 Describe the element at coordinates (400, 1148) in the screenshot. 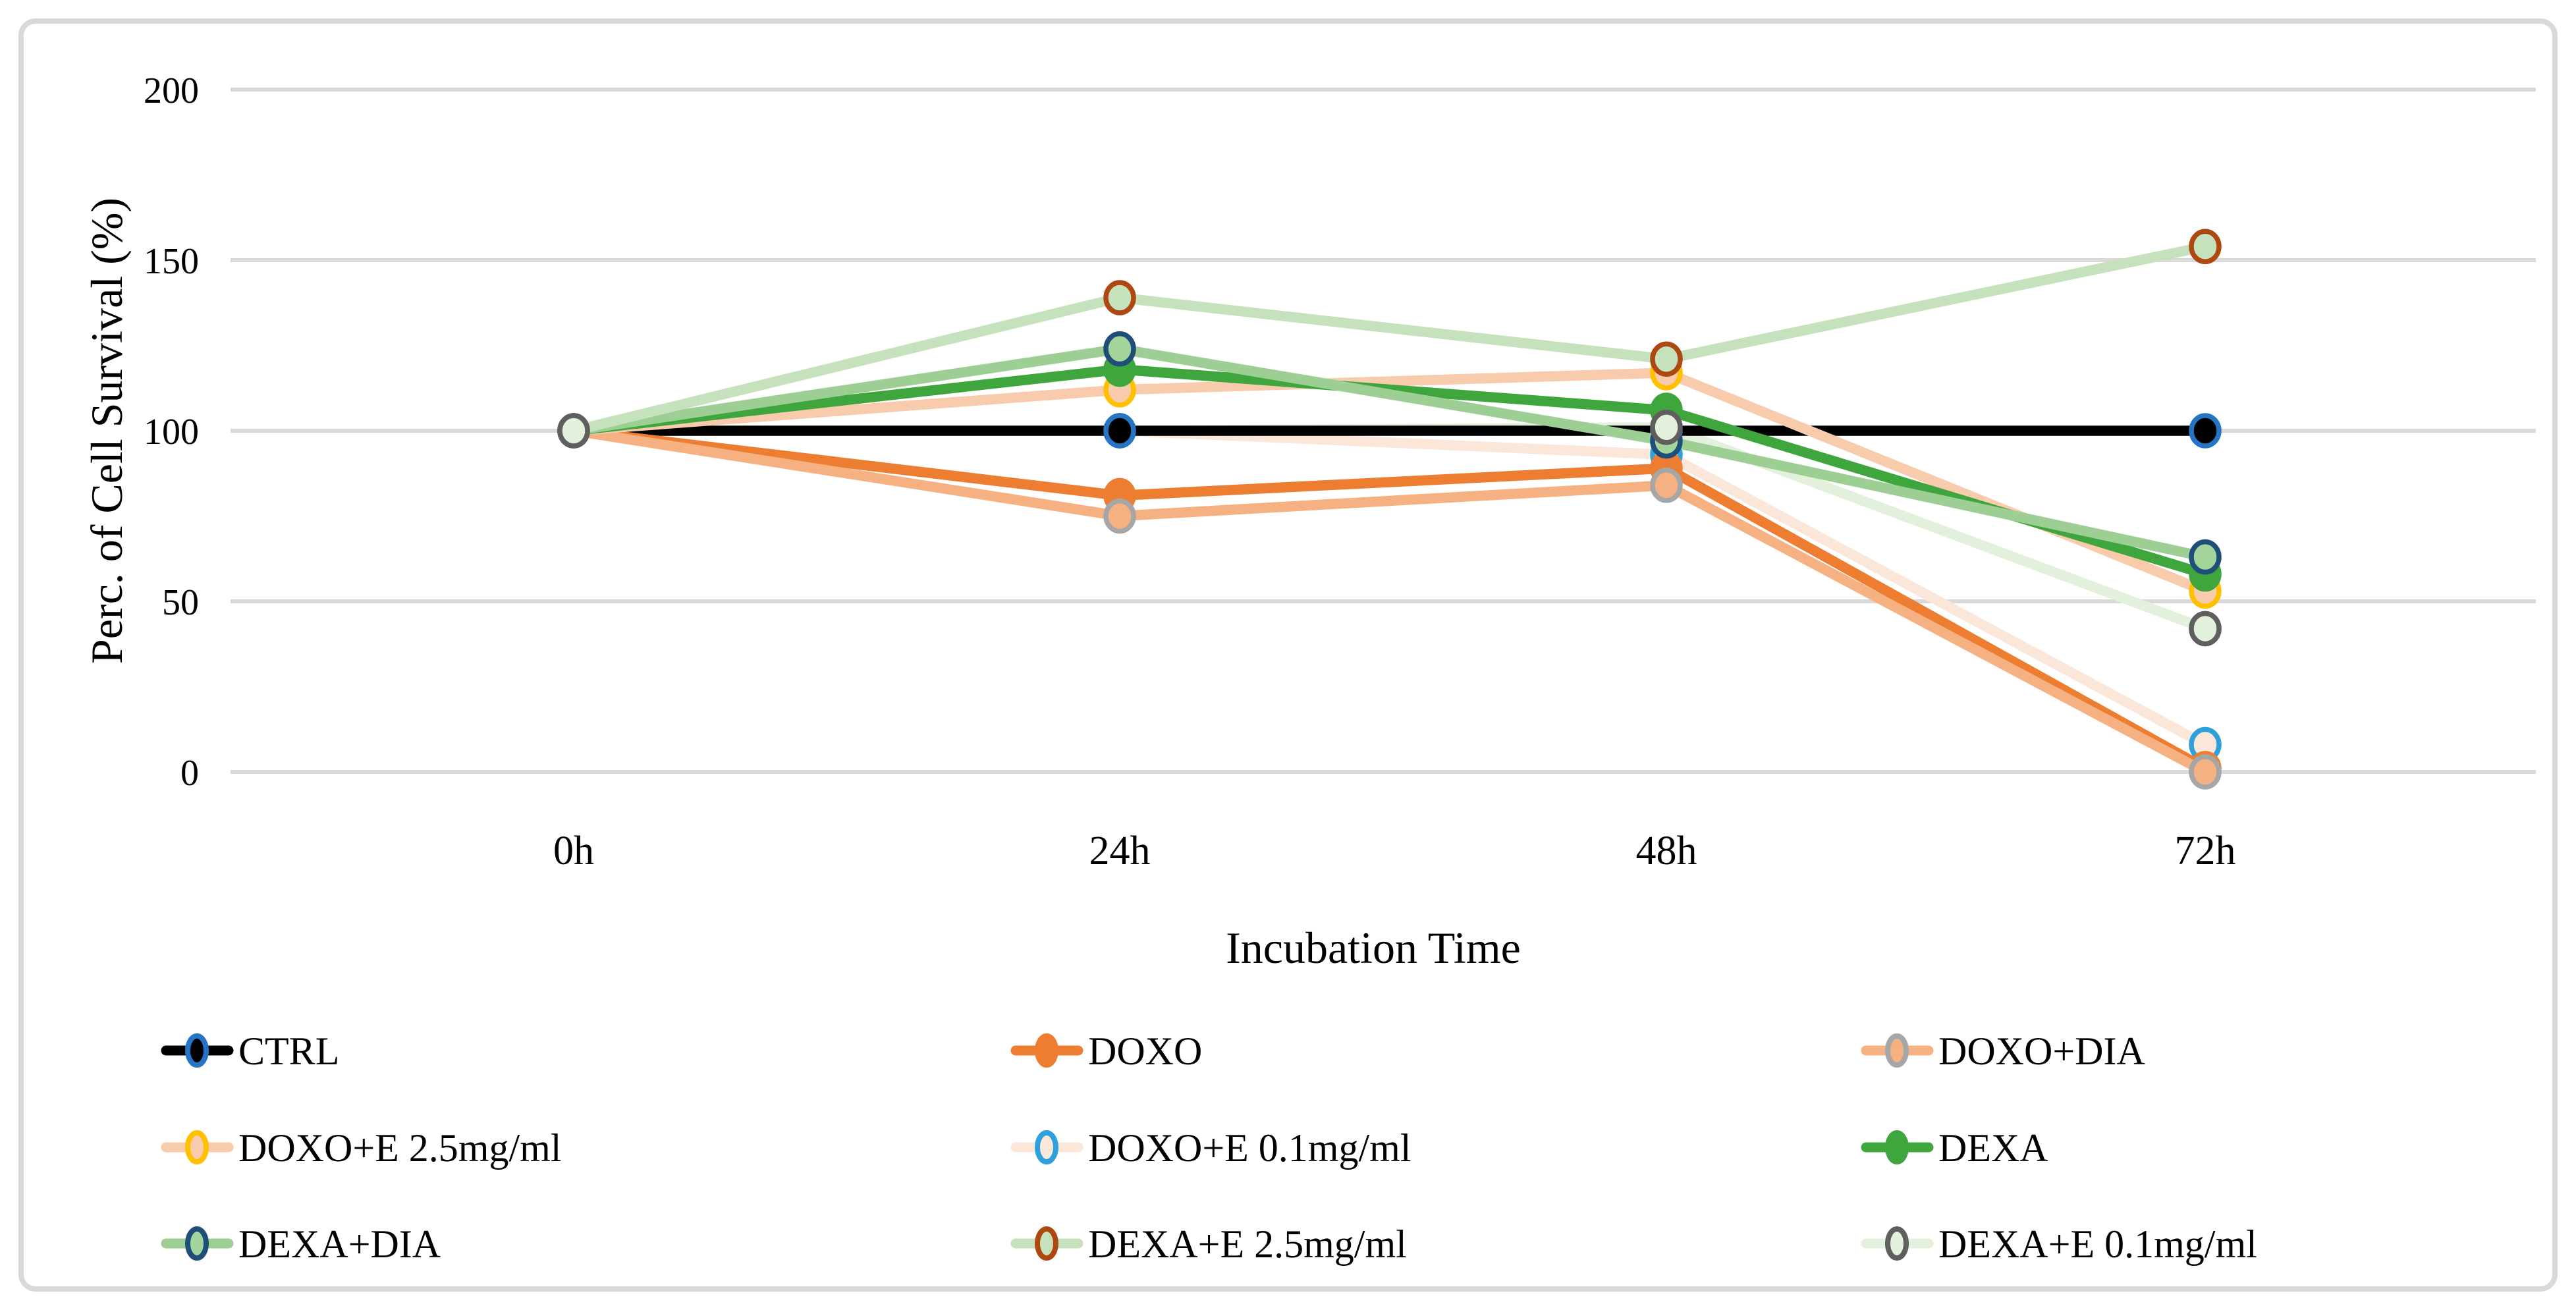

I see `legend-label: DOXO+E 2.5mg/ml` at that location.